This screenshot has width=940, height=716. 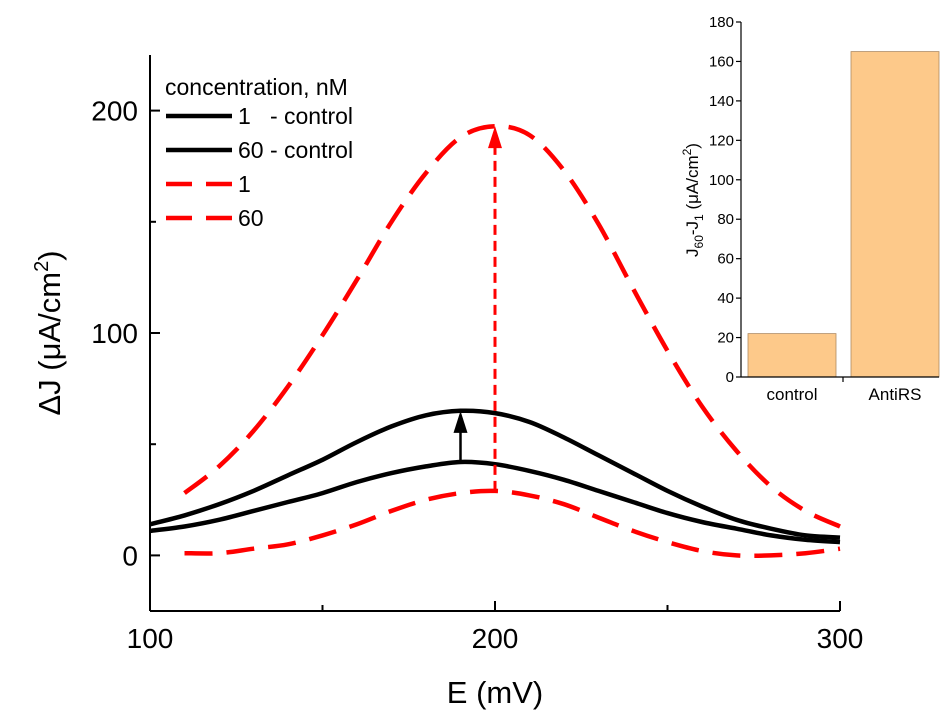 I want to click on x-tick-label: 100, so click(x=150, y=638).